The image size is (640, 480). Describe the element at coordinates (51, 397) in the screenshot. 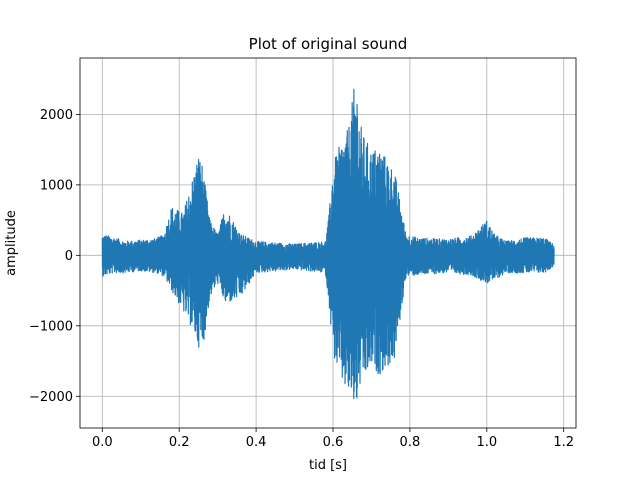

I see `y-tick-label: −2000` at that location.